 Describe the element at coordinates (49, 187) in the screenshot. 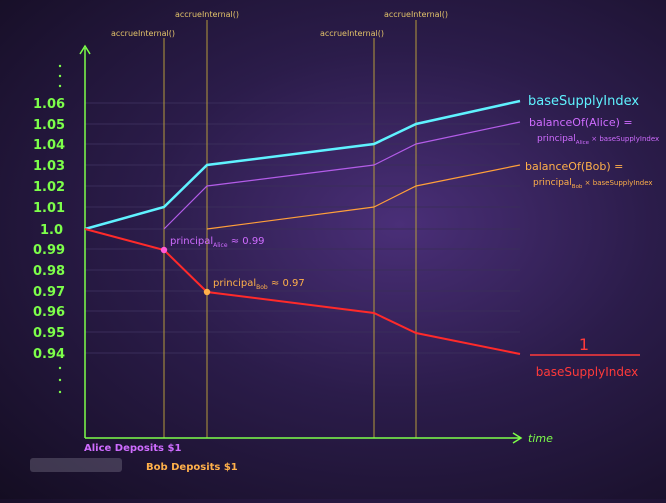

I see `y-tick-label: 1.02` at that location.